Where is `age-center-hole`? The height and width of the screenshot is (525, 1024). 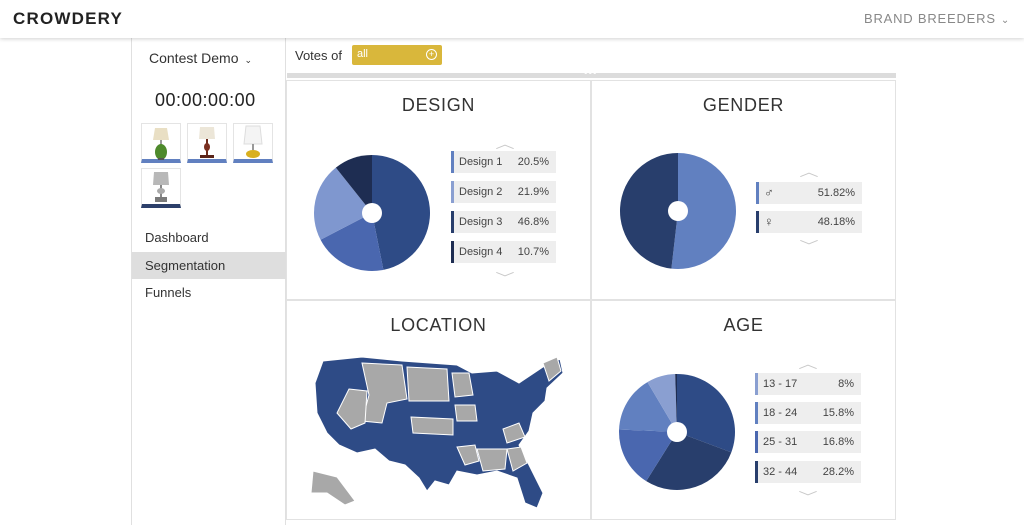
age-center-hole is located at coordinates (677, 432).